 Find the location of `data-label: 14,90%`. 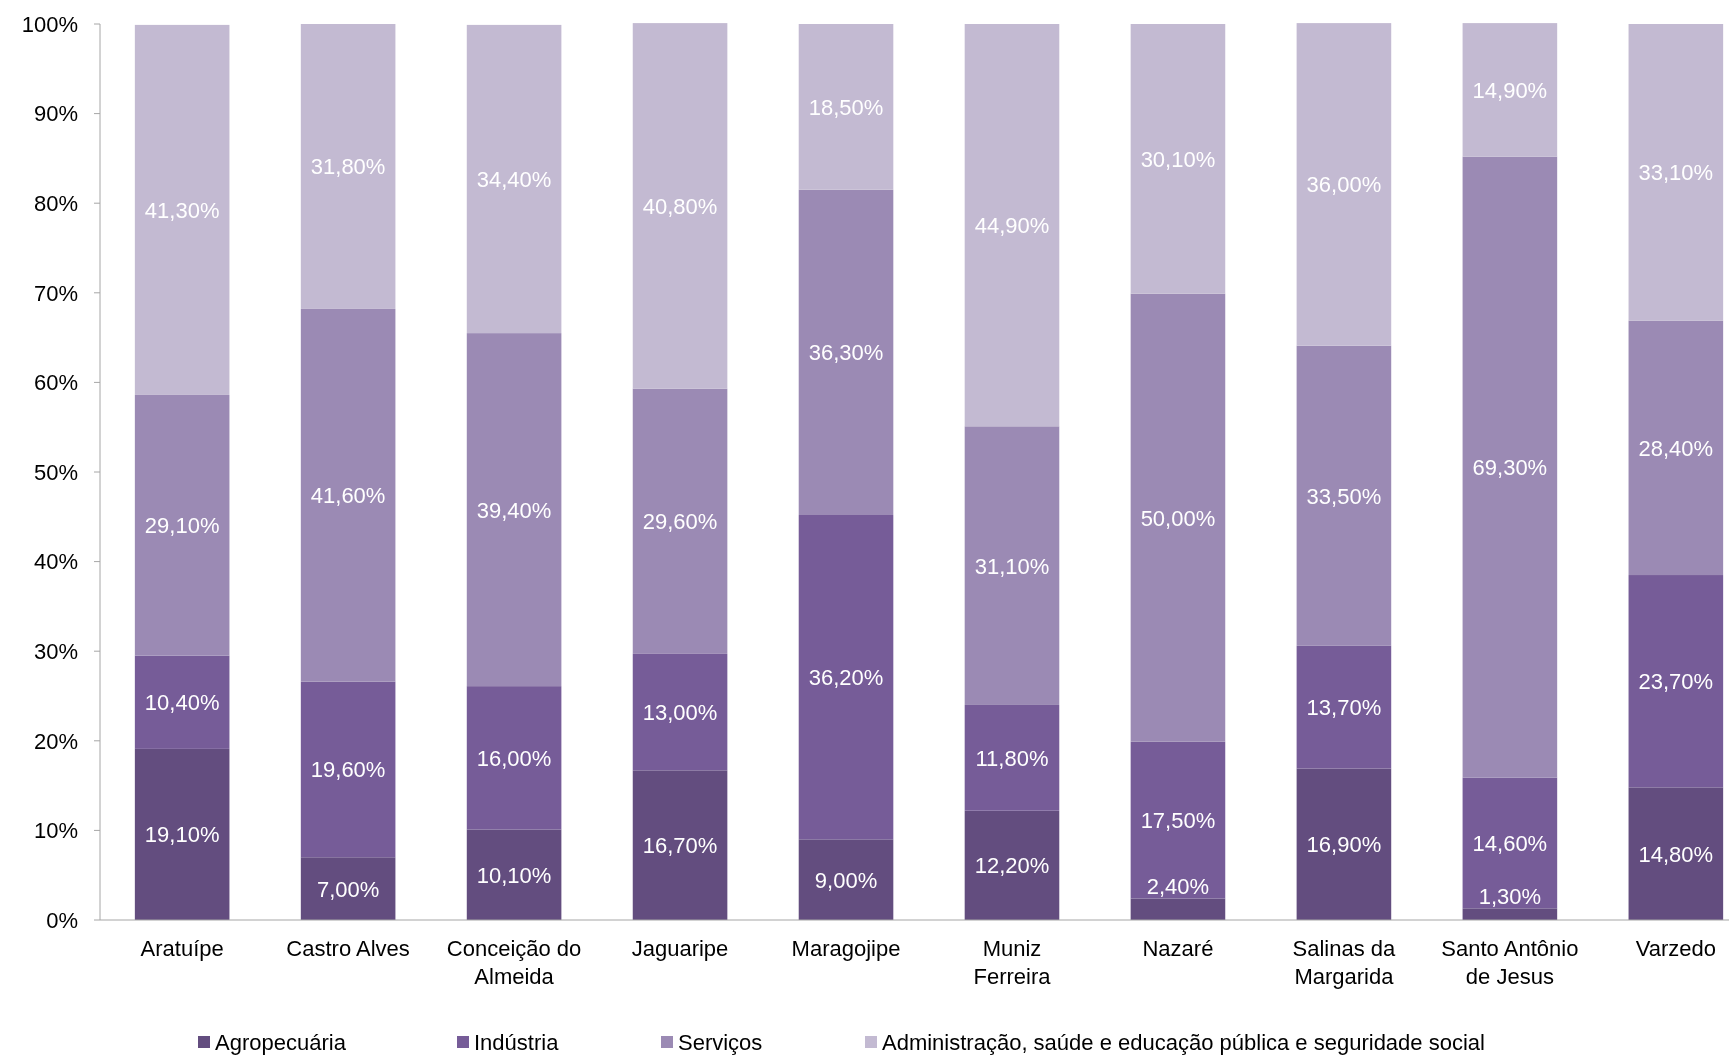

data-label: 14,90% is located at coordinates (1510, 90).